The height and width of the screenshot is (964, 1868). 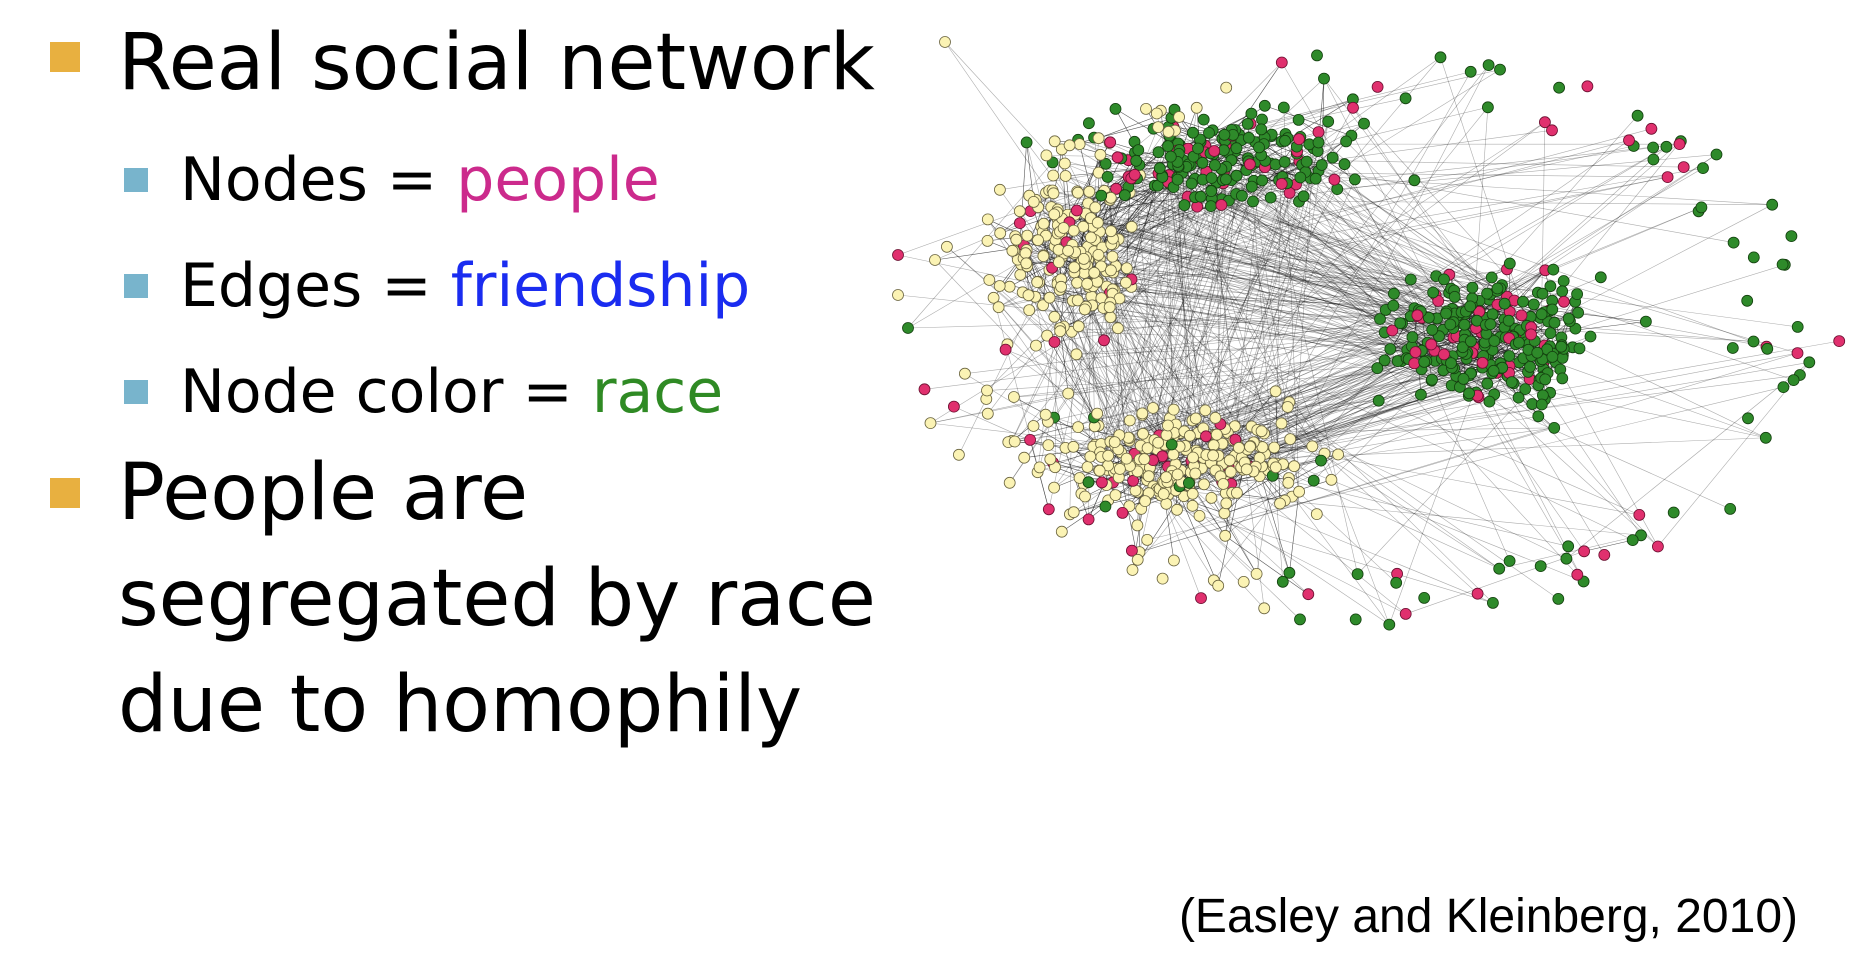 I want to click on bullet-text-line: People are, so click(x=323, y=493).